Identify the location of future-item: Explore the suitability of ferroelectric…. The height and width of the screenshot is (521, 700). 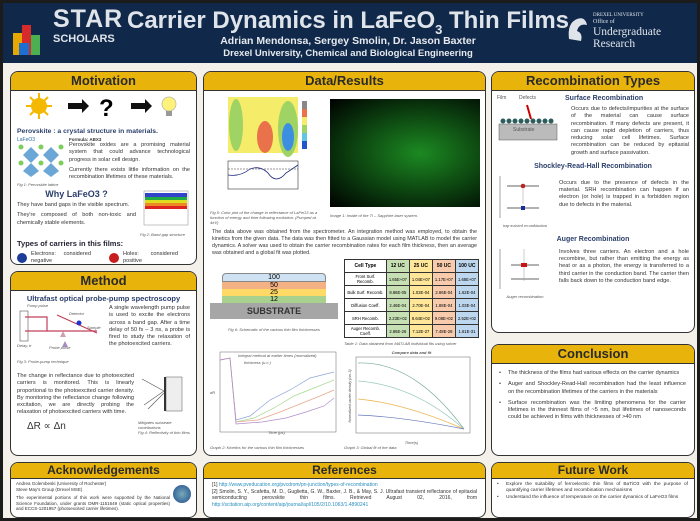
(591, 488).